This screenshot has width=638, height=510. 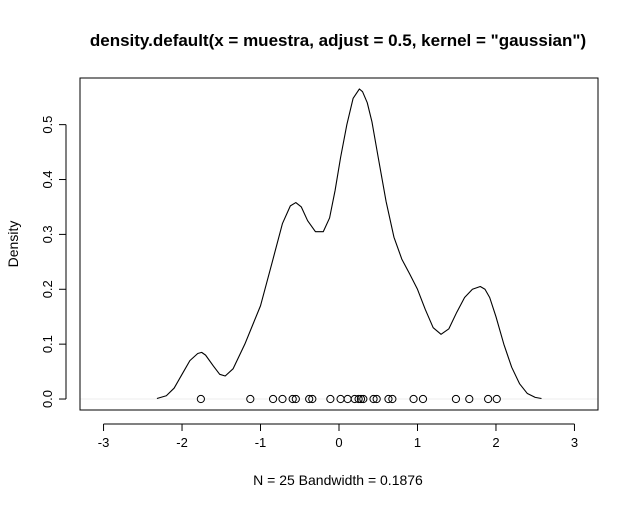 I want to click on x-axis: -3 -2 -1 0 1 2 3, so click(x=338, y=436).